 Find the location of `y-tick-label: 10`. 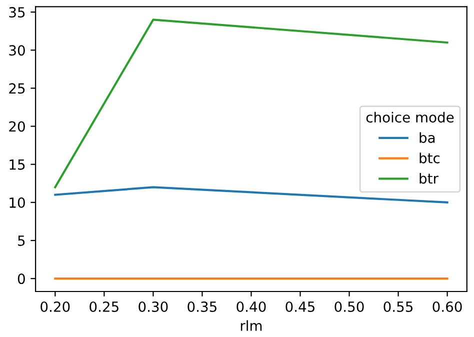

y-tick-label: 10 is located at coordinates (17, 202).